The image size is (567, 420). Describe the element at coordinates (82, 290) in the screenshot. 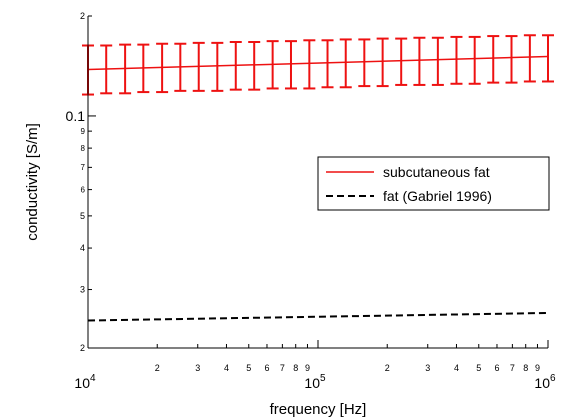

I see `y-tick-label: 3` at that location.